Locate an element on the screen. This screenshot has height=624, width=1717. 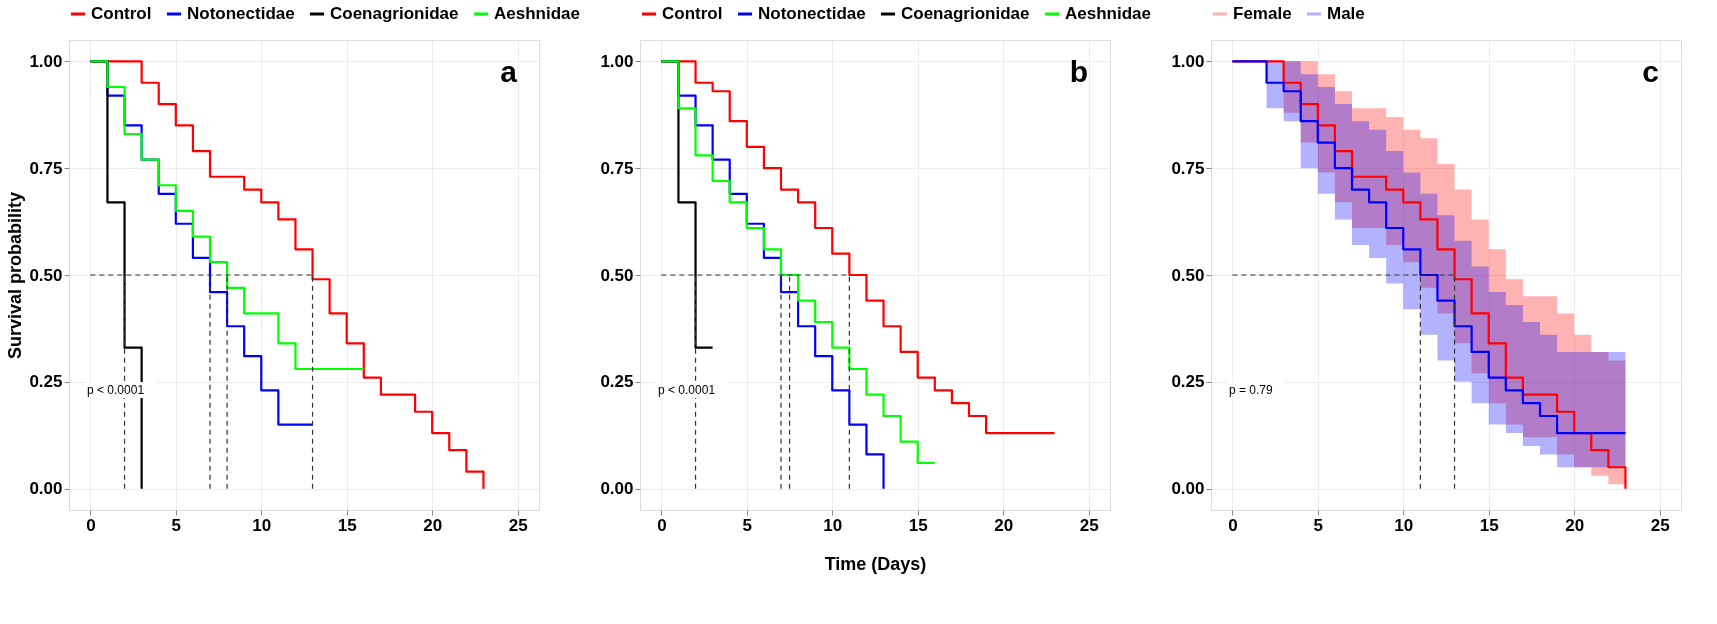
annotation: b is located at coordinates (1078, 71).